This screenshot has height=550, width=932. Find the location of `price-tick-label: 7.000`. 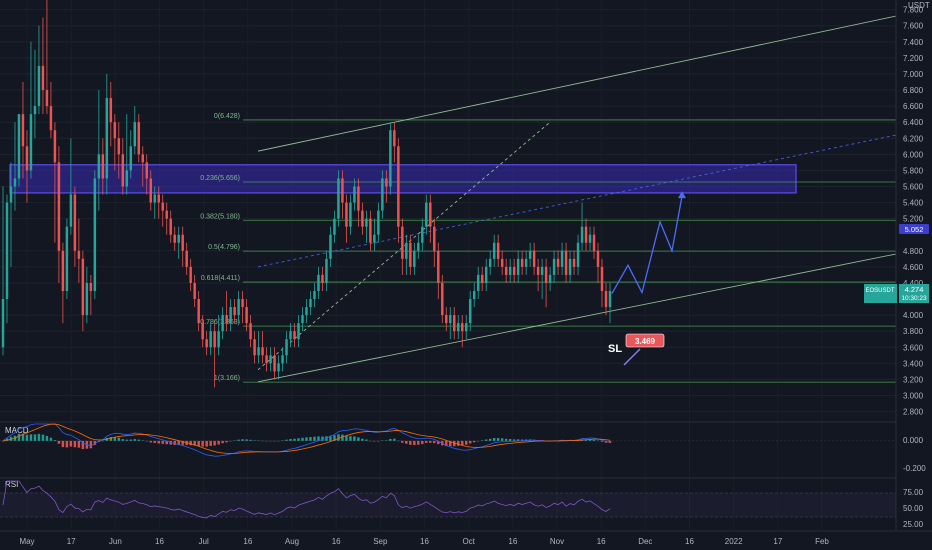

price-tick-label: 7.000 is located at coordinates (913, 74).